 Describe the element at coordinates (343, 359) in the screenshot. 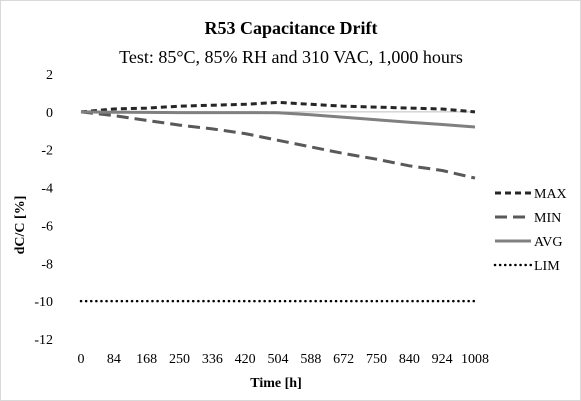

I see `x-tick-label: 672` at that location.